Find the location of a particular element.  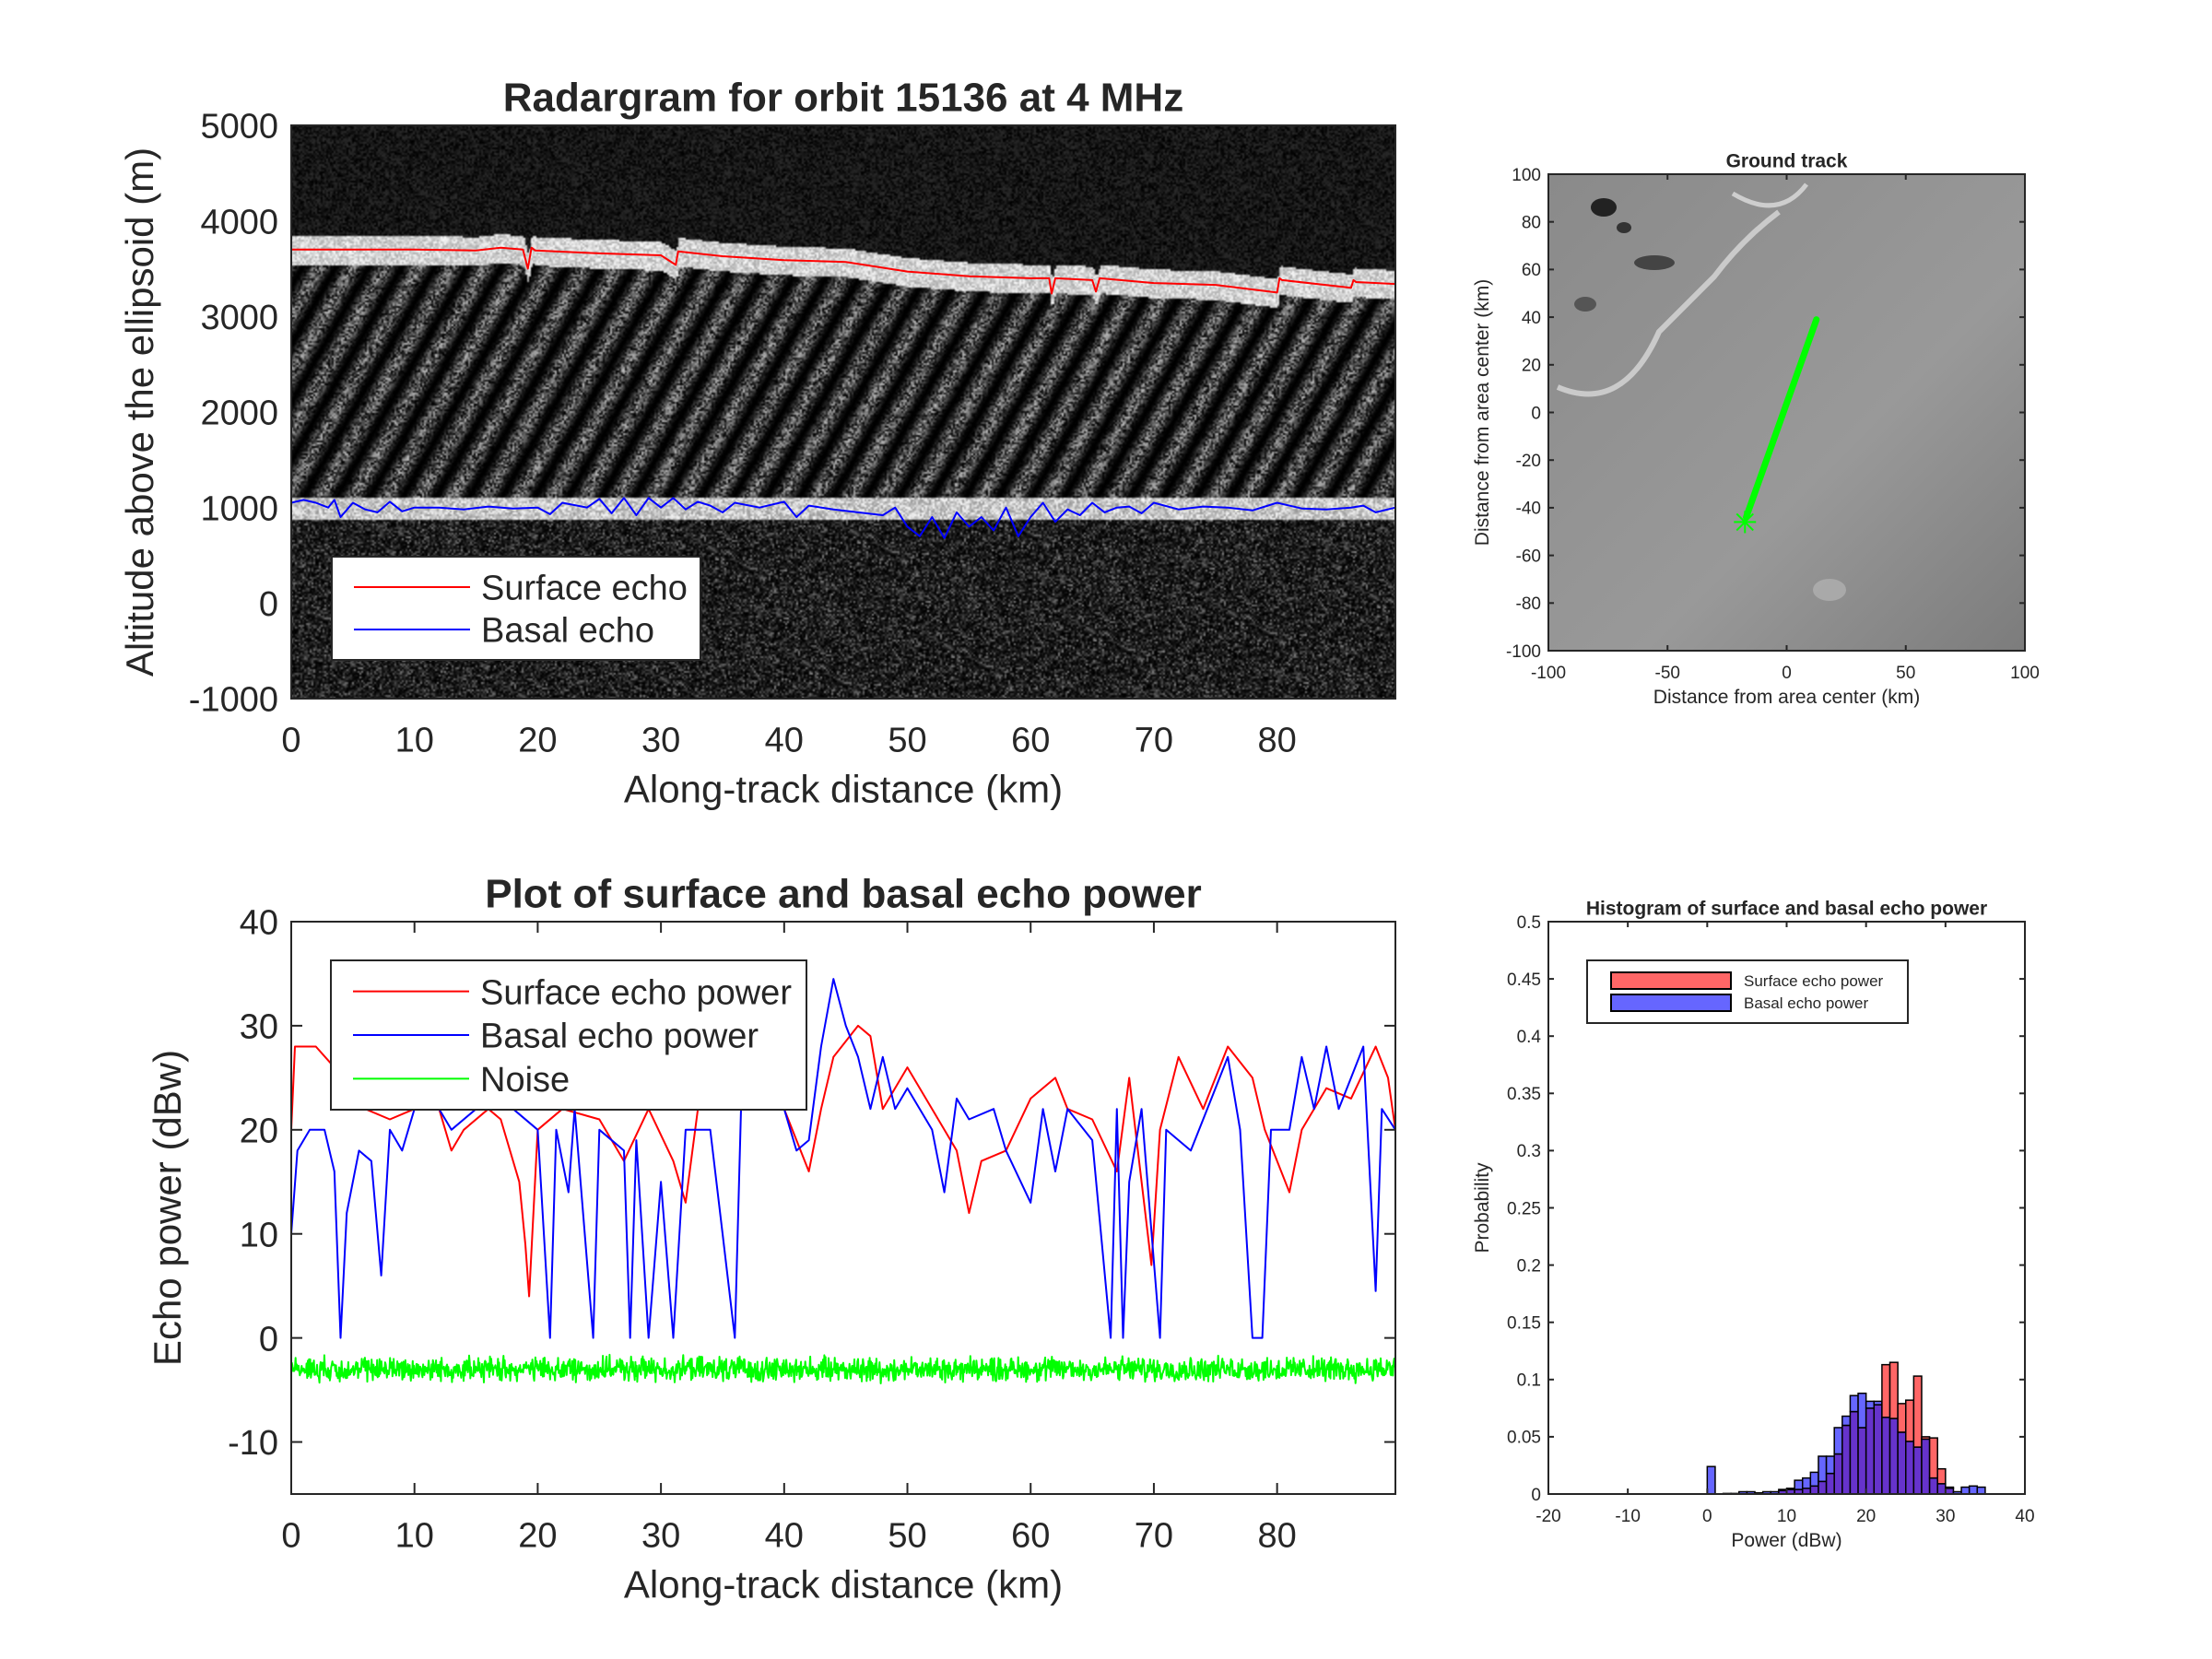

y-tick-label: 0.15 is located at coordinates (1524, 1324).